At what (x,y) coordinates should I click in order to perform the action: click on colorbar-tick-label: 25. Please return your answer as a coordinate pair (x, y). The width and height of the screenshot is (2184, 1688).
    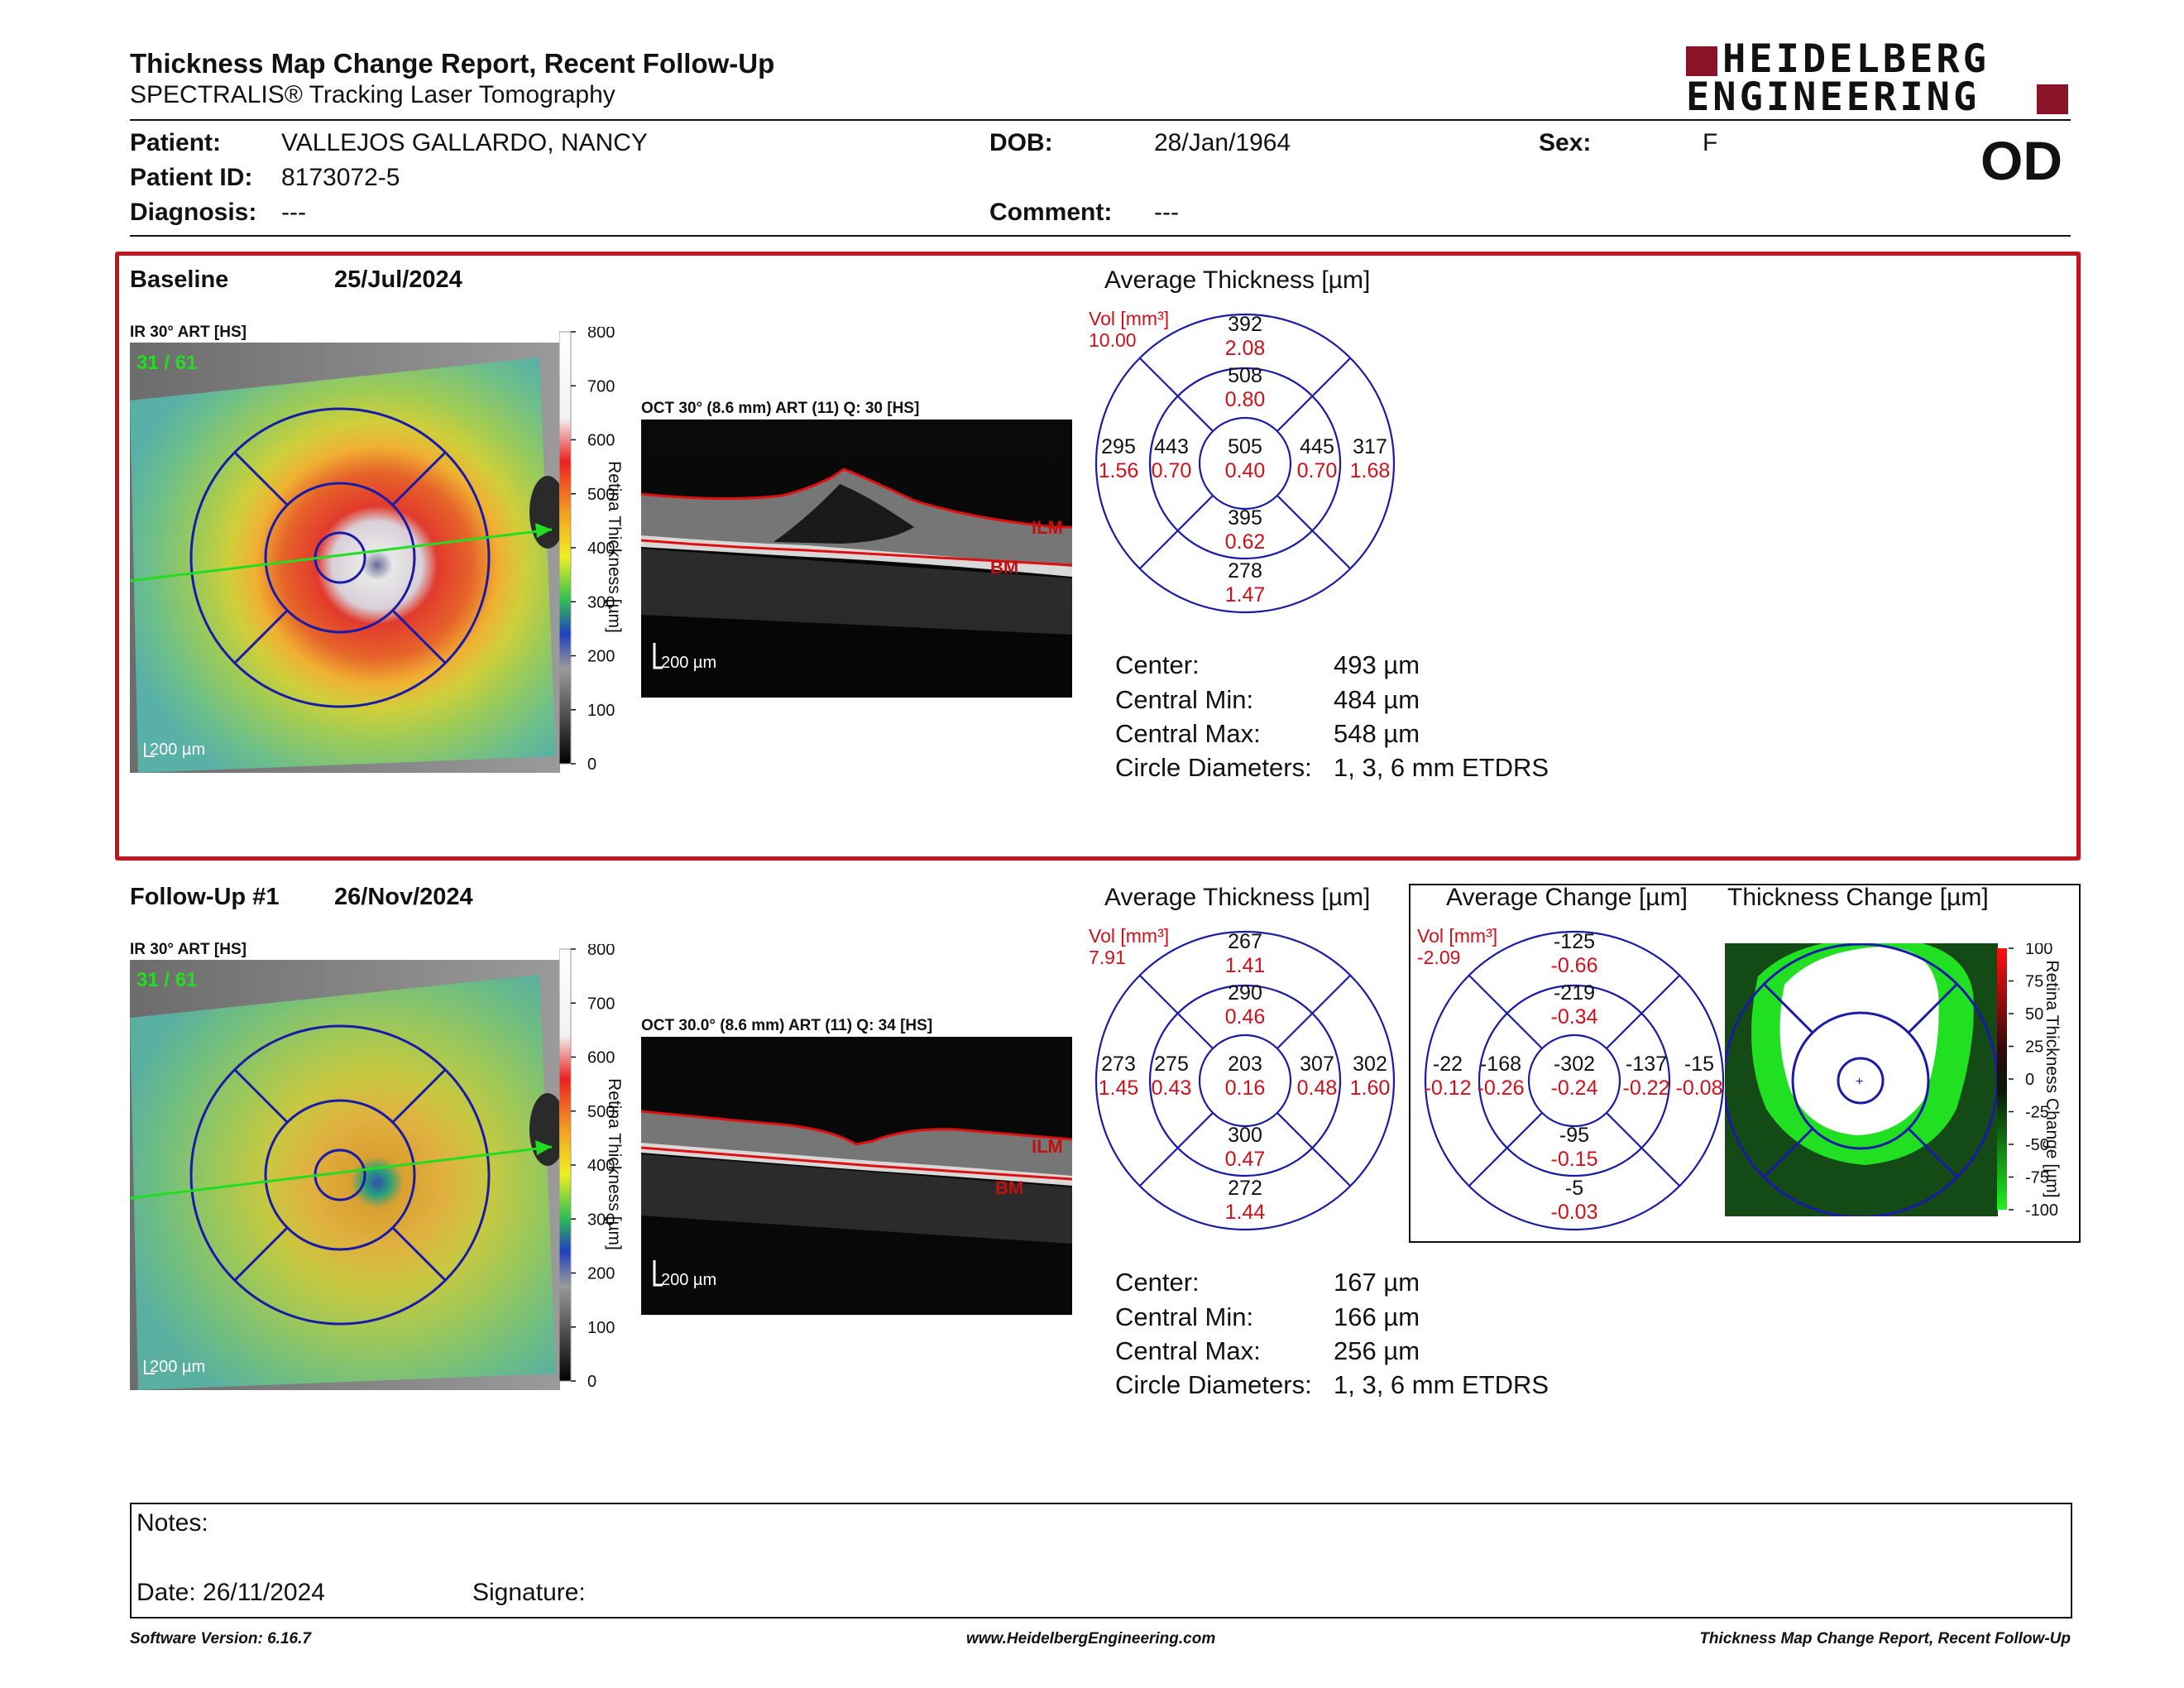
    Looking at the image, I should click on (2034, 1047).